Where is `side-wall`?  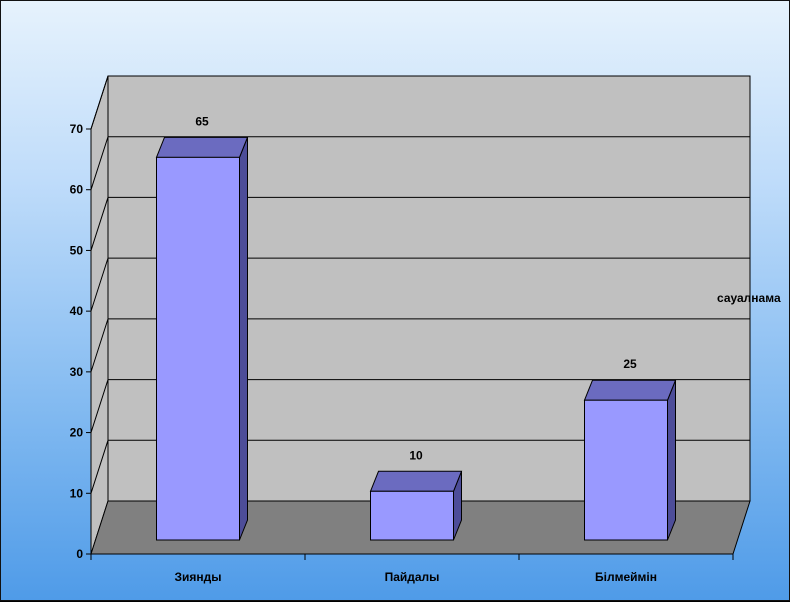 side-wall is located at coordinates (99, 315).